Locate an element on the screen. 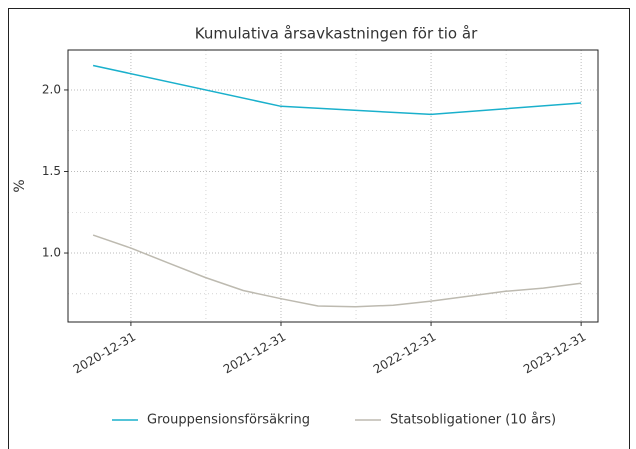 The width and height of the screenshot is (636, 449). chart-title: Kumulativa årsavkastningen för tio år is located at coordinates (336, 34).